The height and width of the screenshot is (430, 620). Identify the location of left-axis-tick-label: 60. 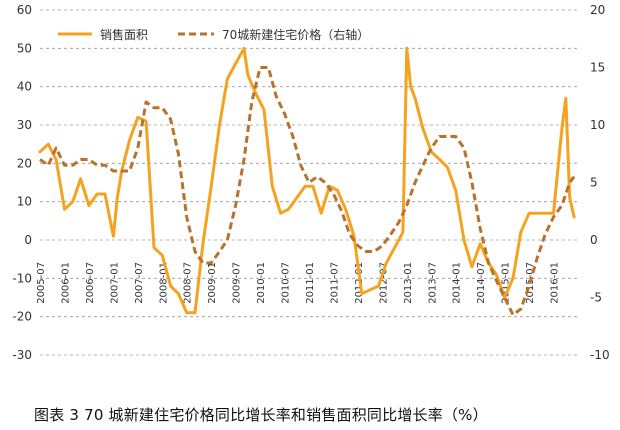
(24, 10).